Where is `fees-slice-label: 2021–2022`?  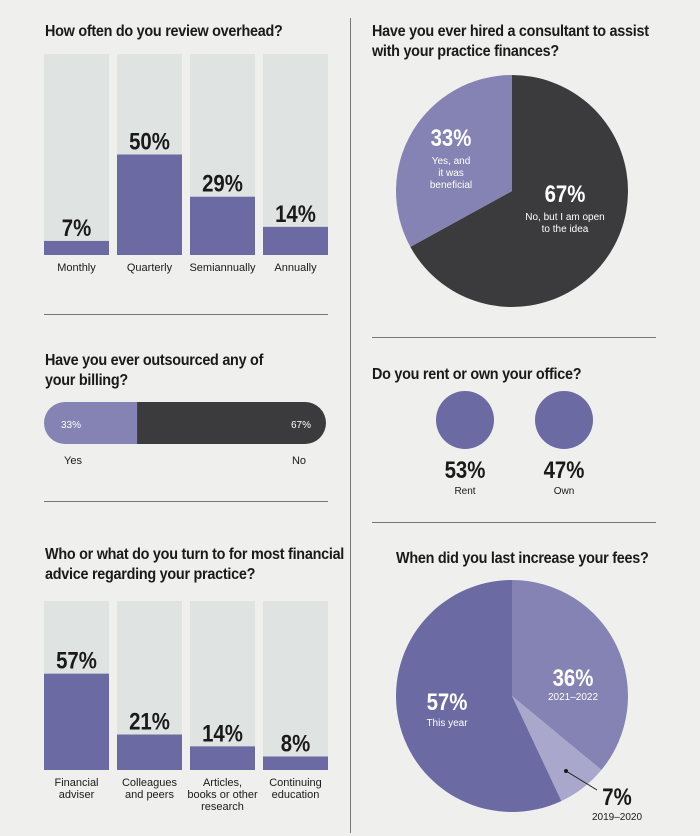
fees-slice-label: 2021–2022 is located at coordinates (573, 697).